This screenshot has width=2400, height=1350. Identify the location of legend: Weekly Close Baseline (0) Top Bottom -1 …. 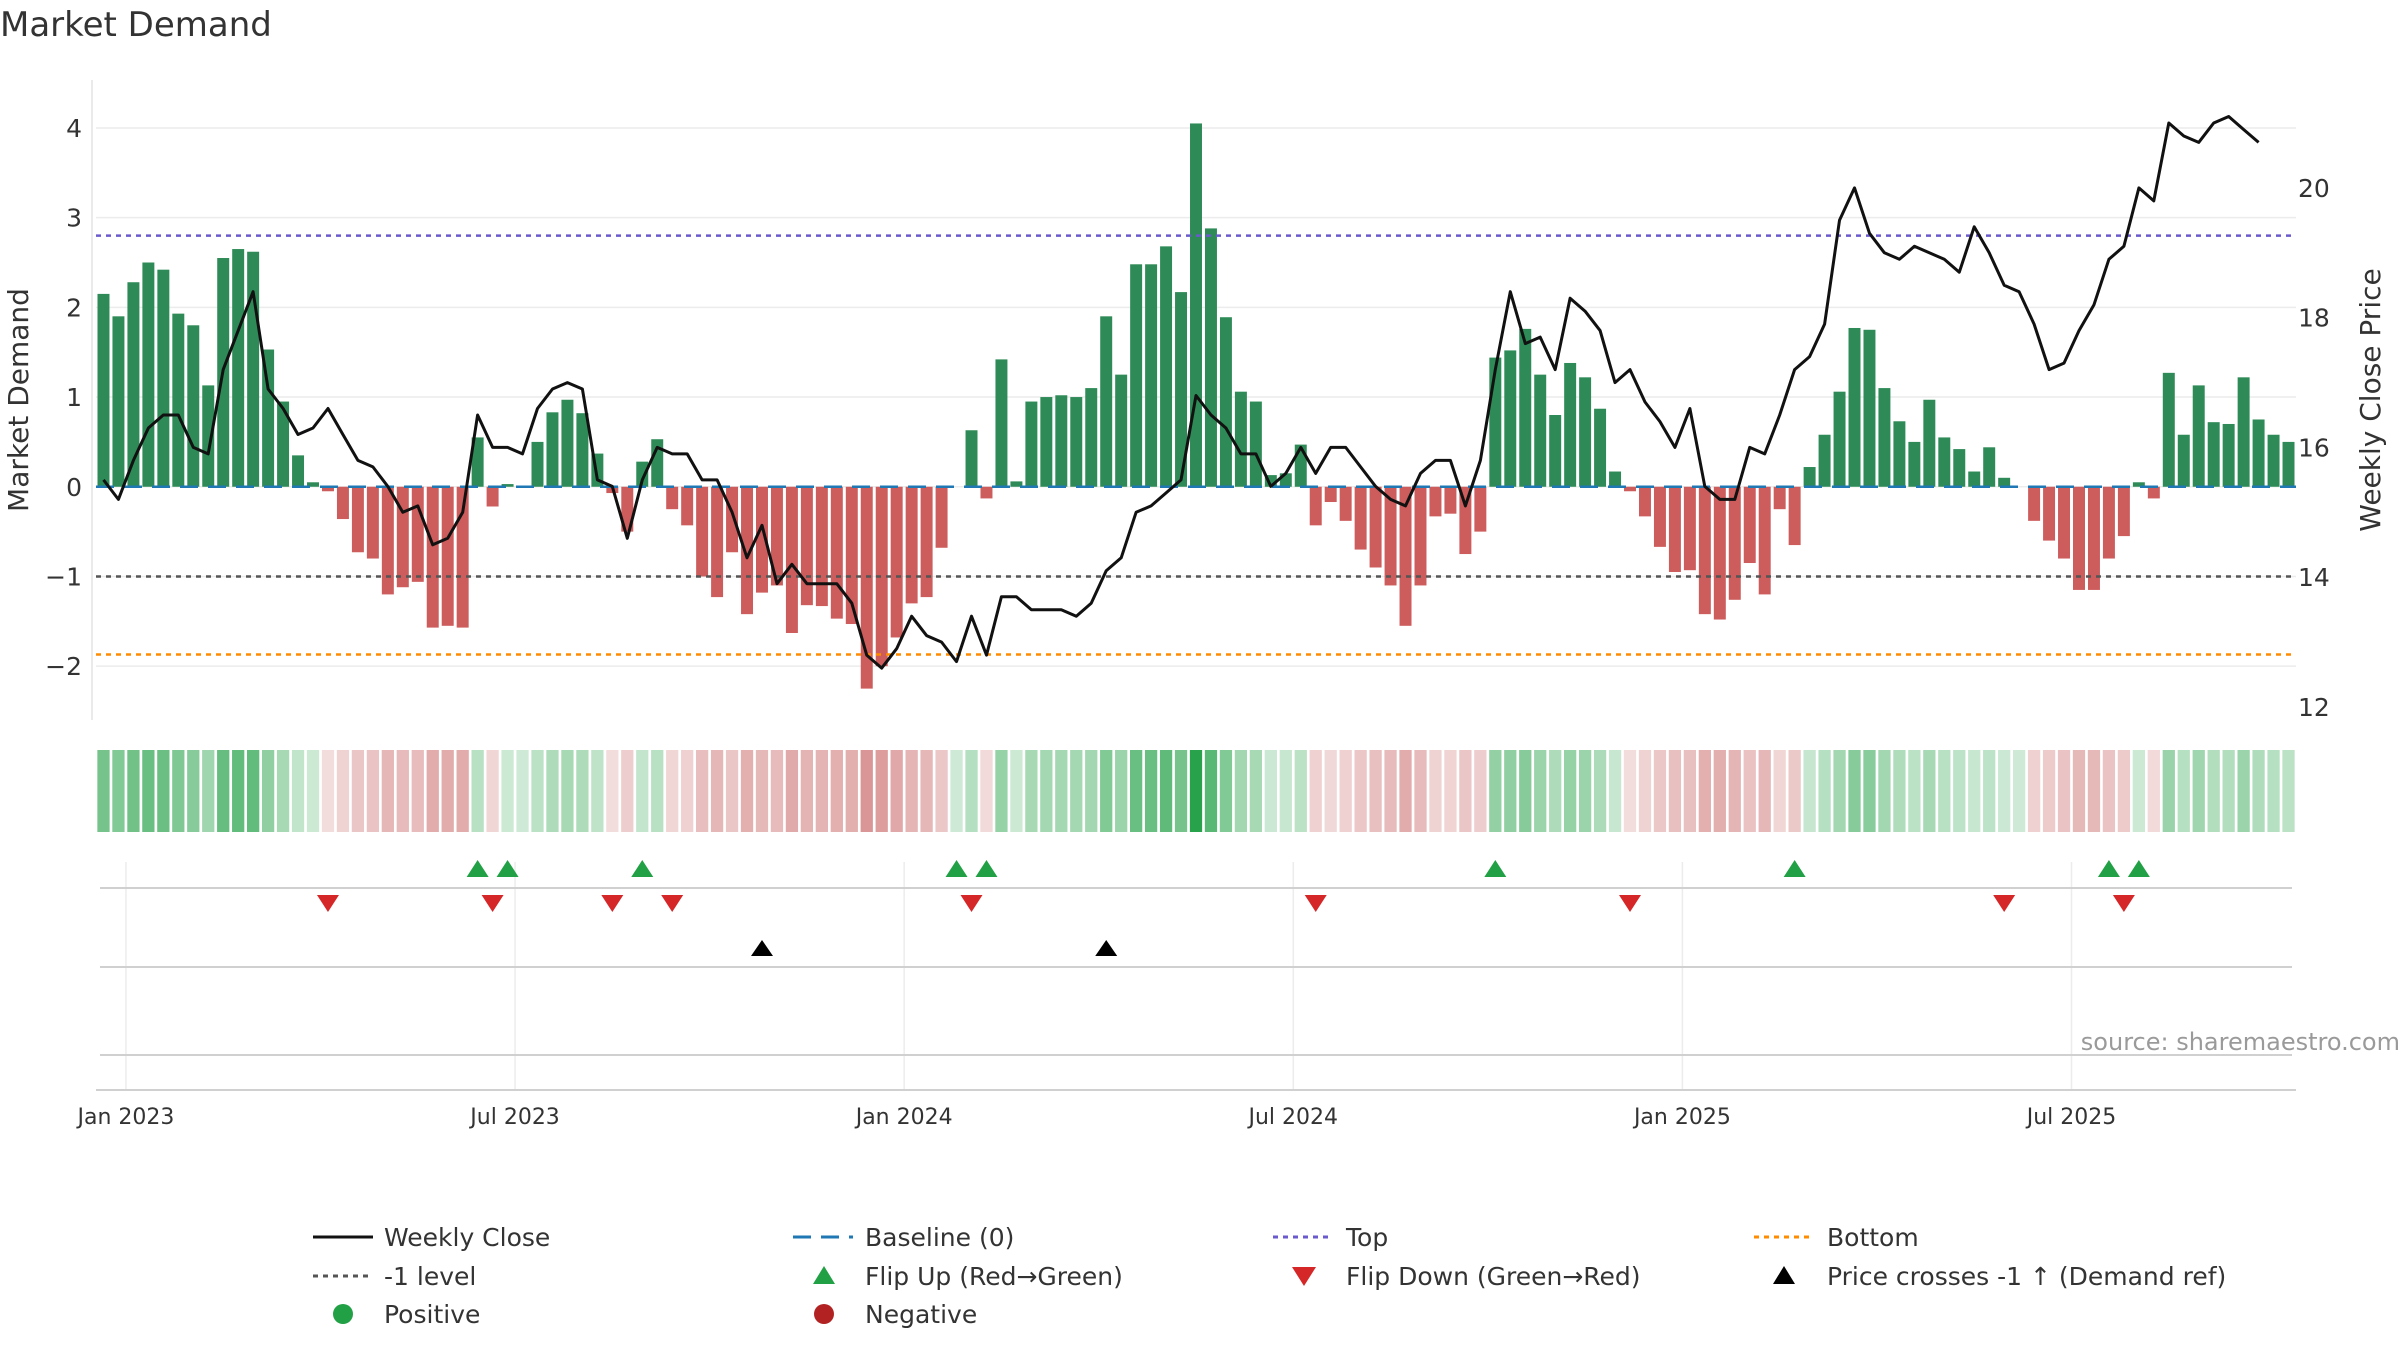
(1269, 1276).